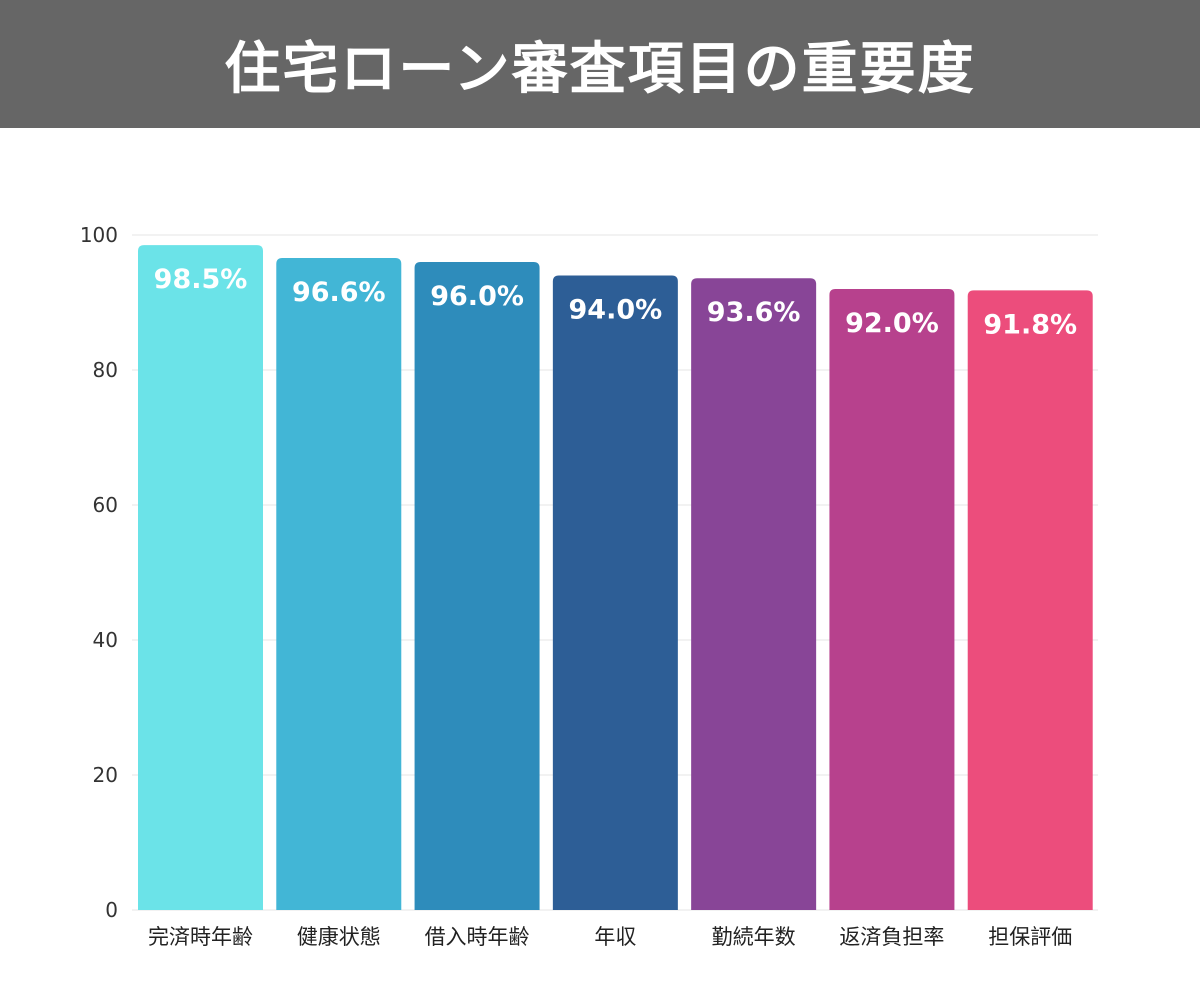  Describe the element at coordinates (339, 292) in the screenshot. I see `bar-value-label: 96.6%` at that location.